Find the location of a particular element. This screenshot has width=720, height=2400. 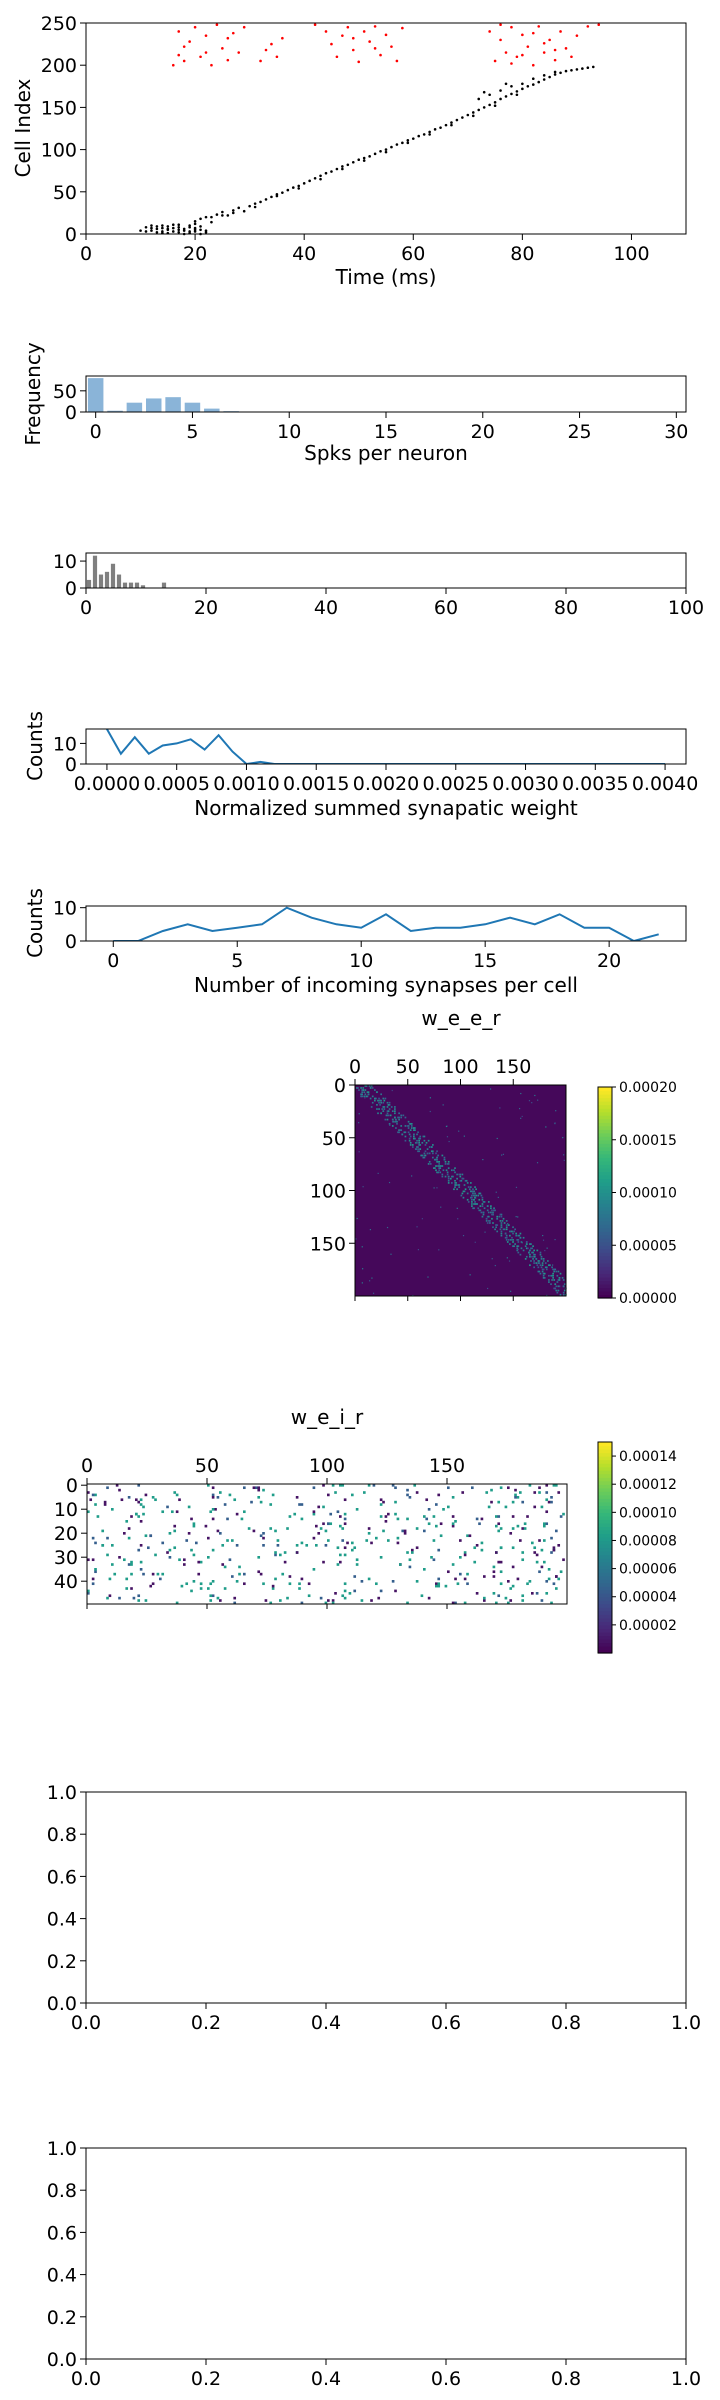

x-tick-label: 150 is located at coordinates (513, 1067).